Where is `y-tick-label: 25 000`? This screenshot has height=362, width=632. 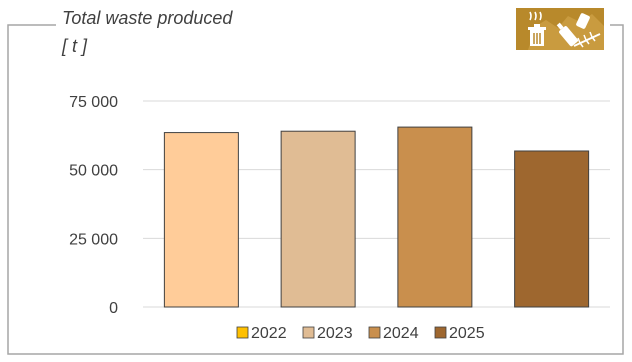 y-tick-label: 25 000 is located at coordinates (93, 239).